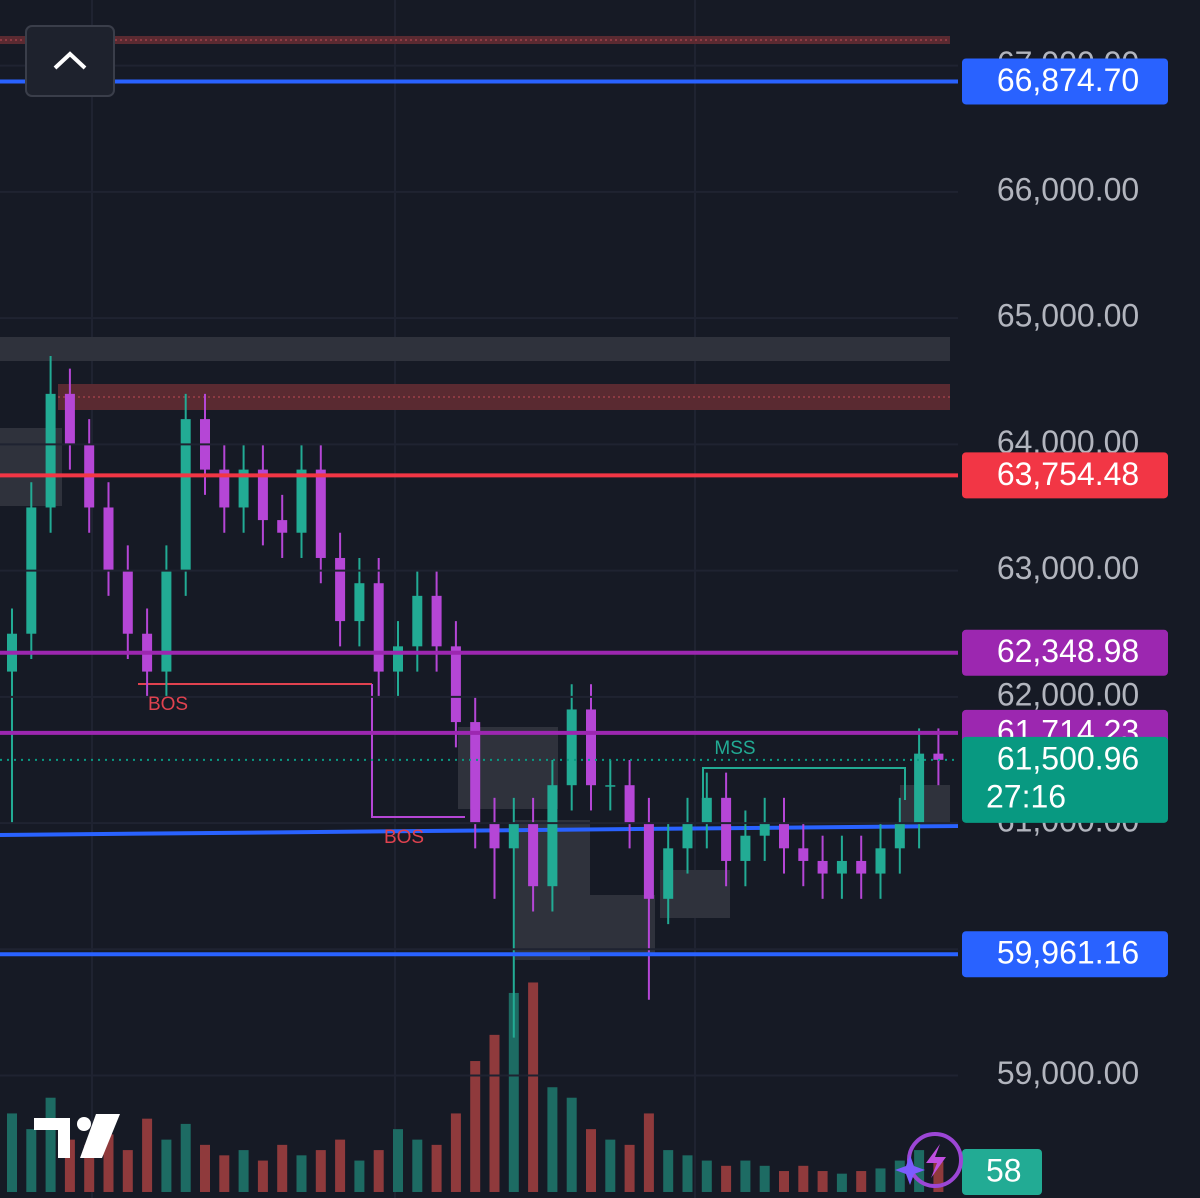 The width and height of the screenshot is (1200, 1198). I want to click on assistant-icon, so click(929, 1160).